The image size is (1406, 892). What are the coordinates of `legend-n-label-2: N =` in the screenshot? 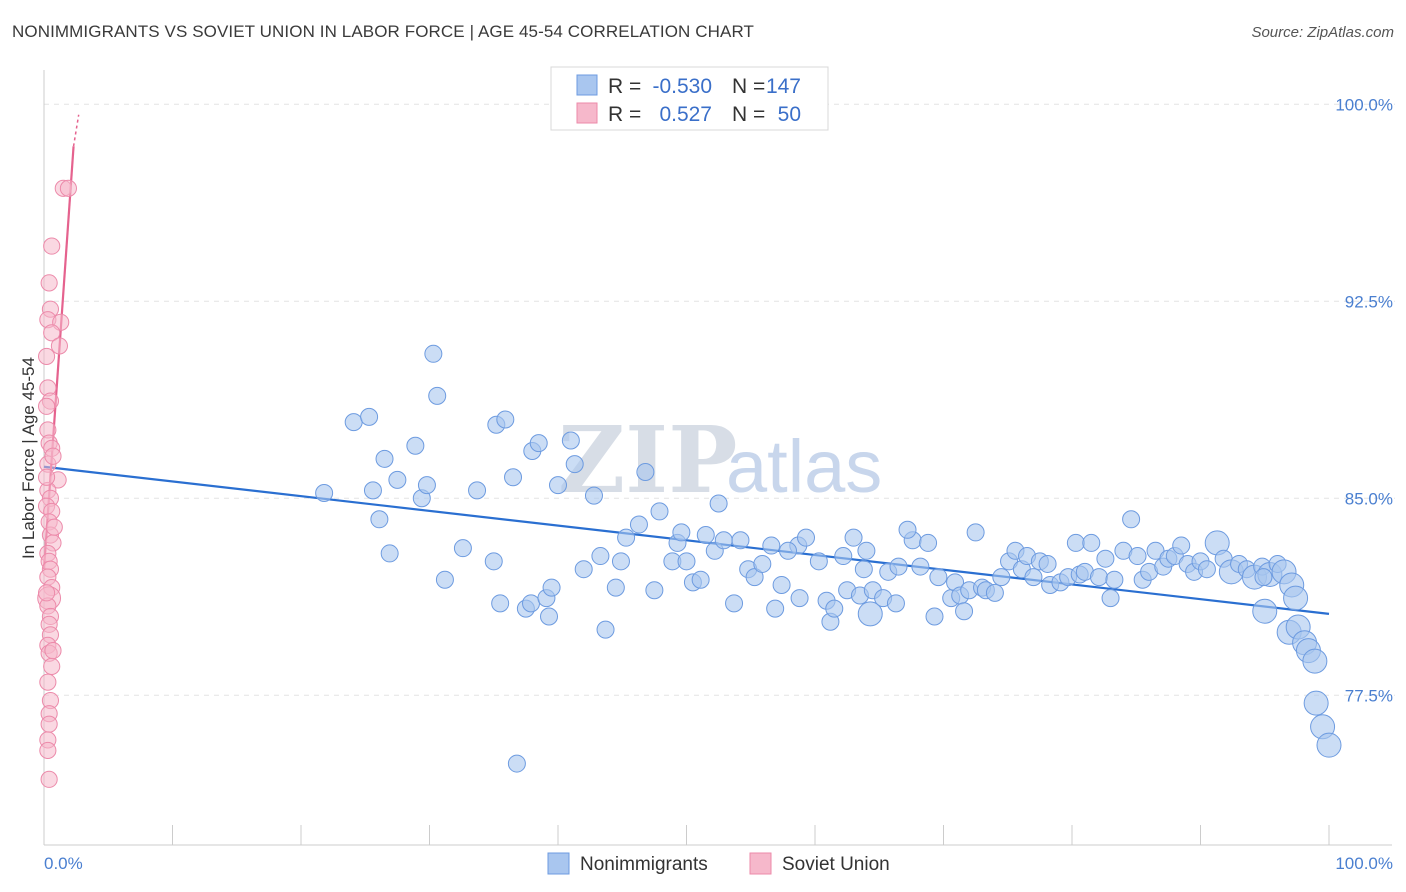 It's located at (748, 114).